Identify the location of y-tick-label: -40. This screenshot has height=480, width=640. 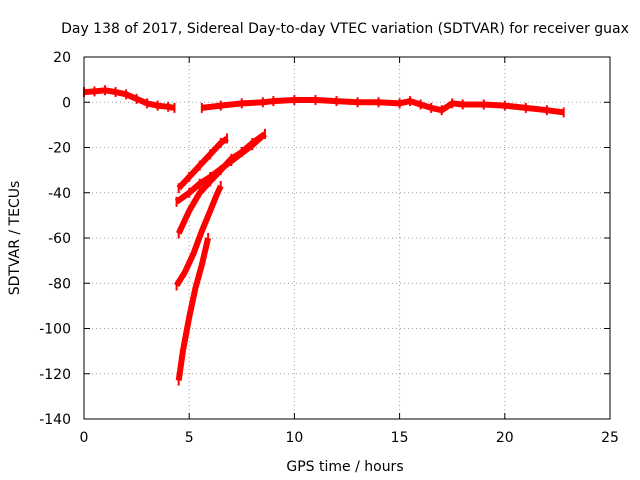
(59, 194).